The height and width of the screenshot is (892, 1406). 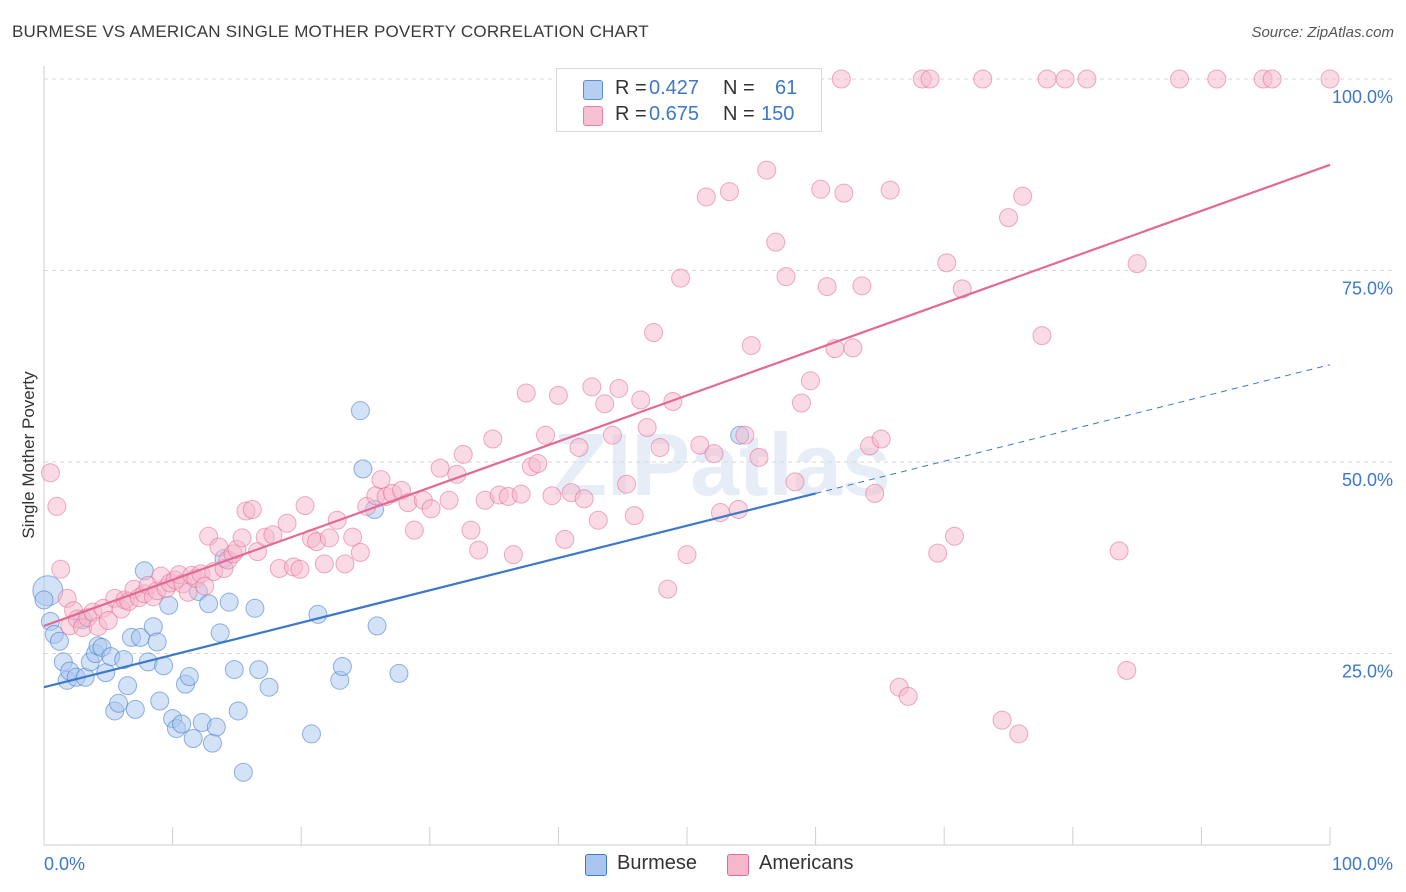 I want to click on burmese-legend-label: Burmese, so click(x=657, y=863).